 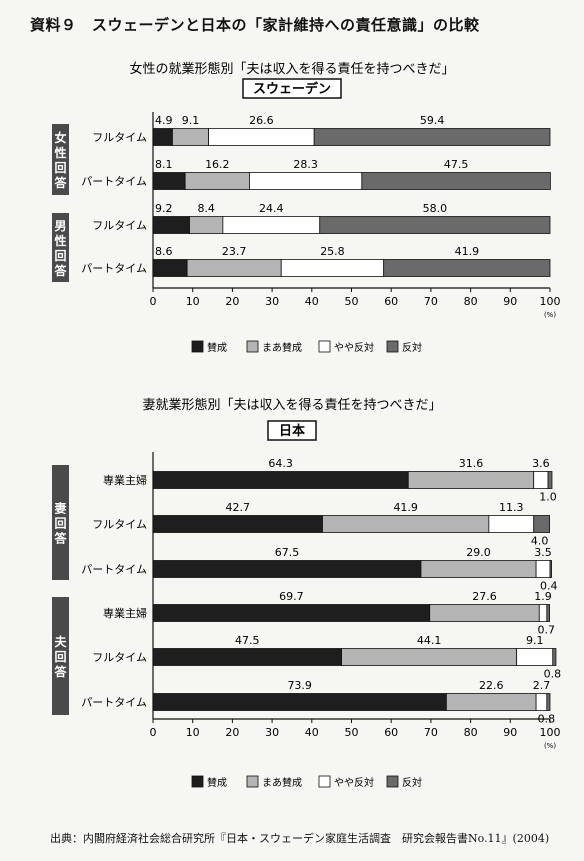 What do you see at coordinates (546, 630) in the screenshot?
I see `data-label: 0.7` at bounding box center [546, 630].